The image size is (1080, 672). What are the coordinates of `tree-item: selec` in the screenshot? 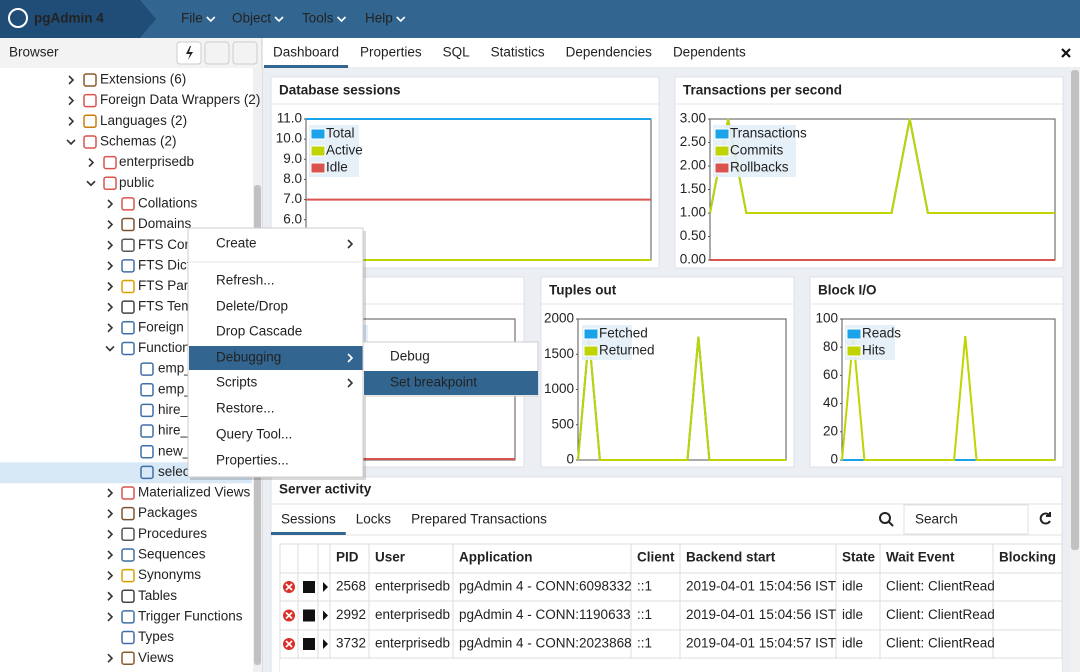 It's located at (174, 471).